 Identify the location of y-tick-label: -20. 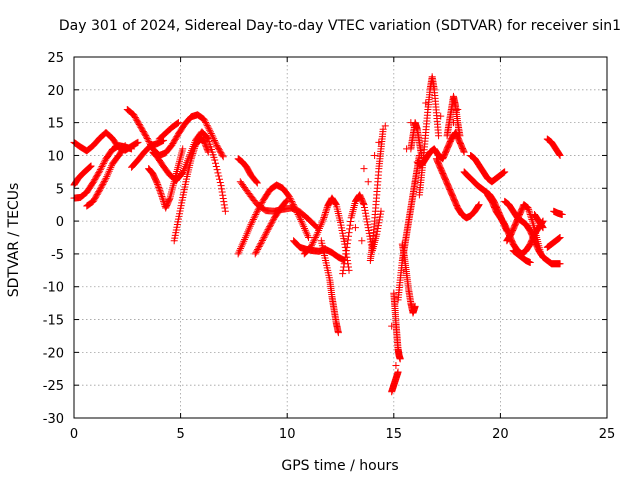
(53, 353).